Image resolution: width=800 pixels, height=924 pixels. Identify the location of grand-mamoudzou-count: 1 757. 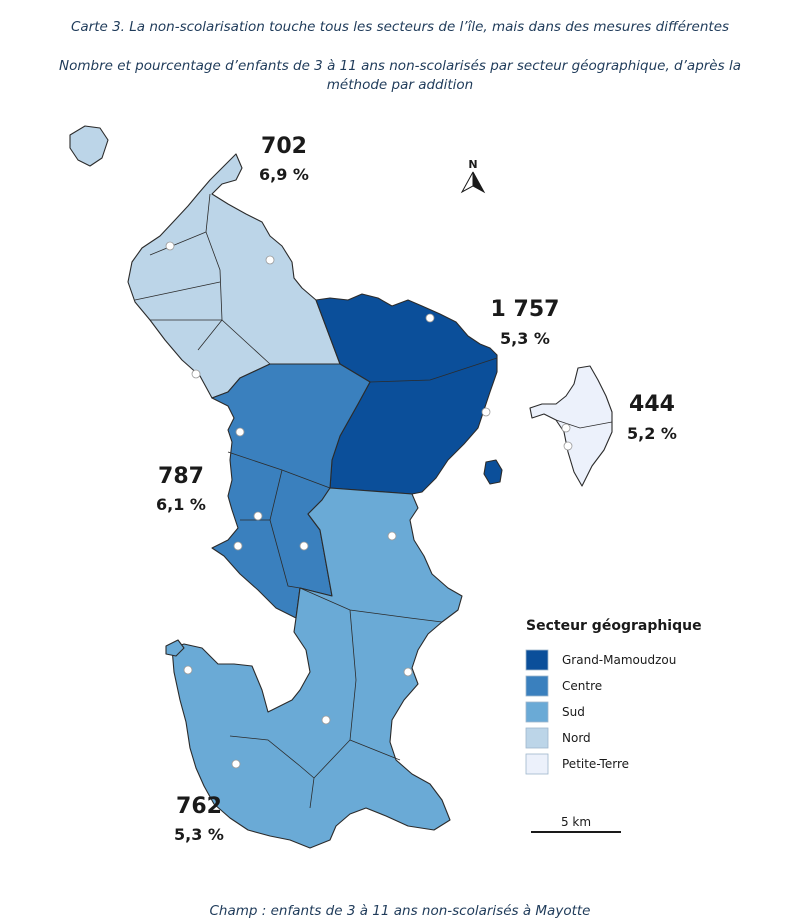
(525, 309).